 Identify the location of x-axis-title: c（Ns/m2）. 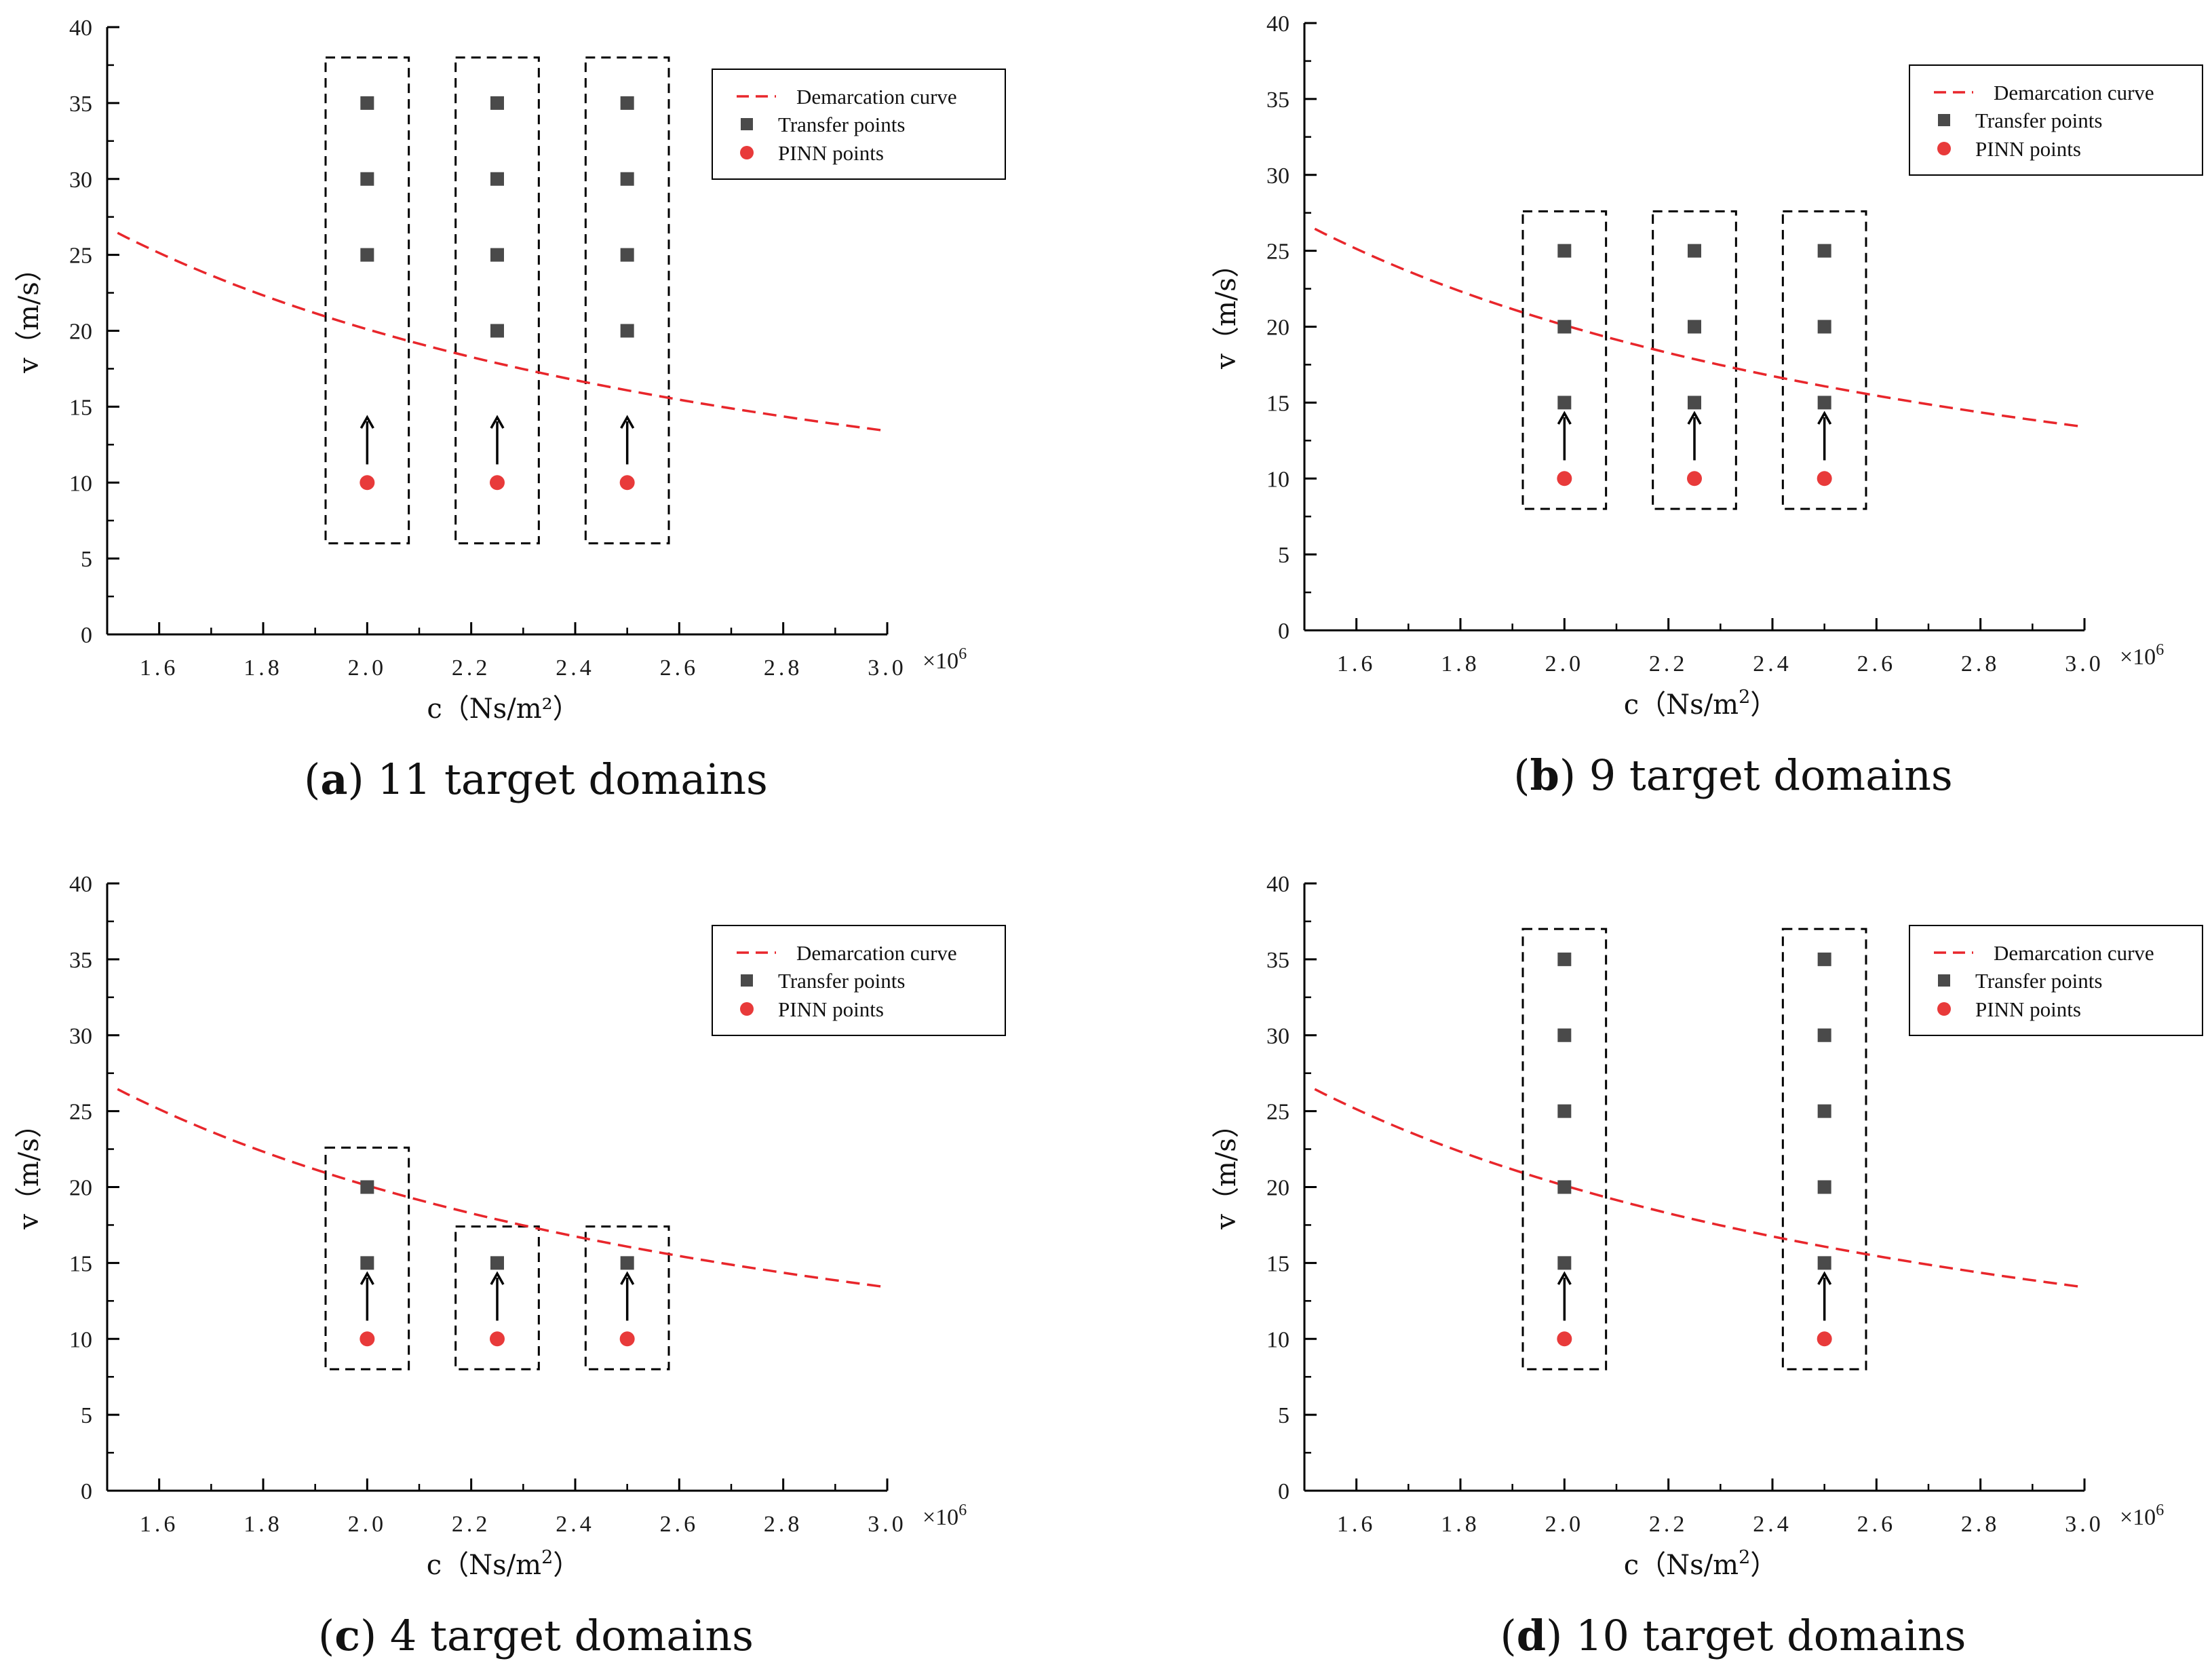
(1701, 1564).